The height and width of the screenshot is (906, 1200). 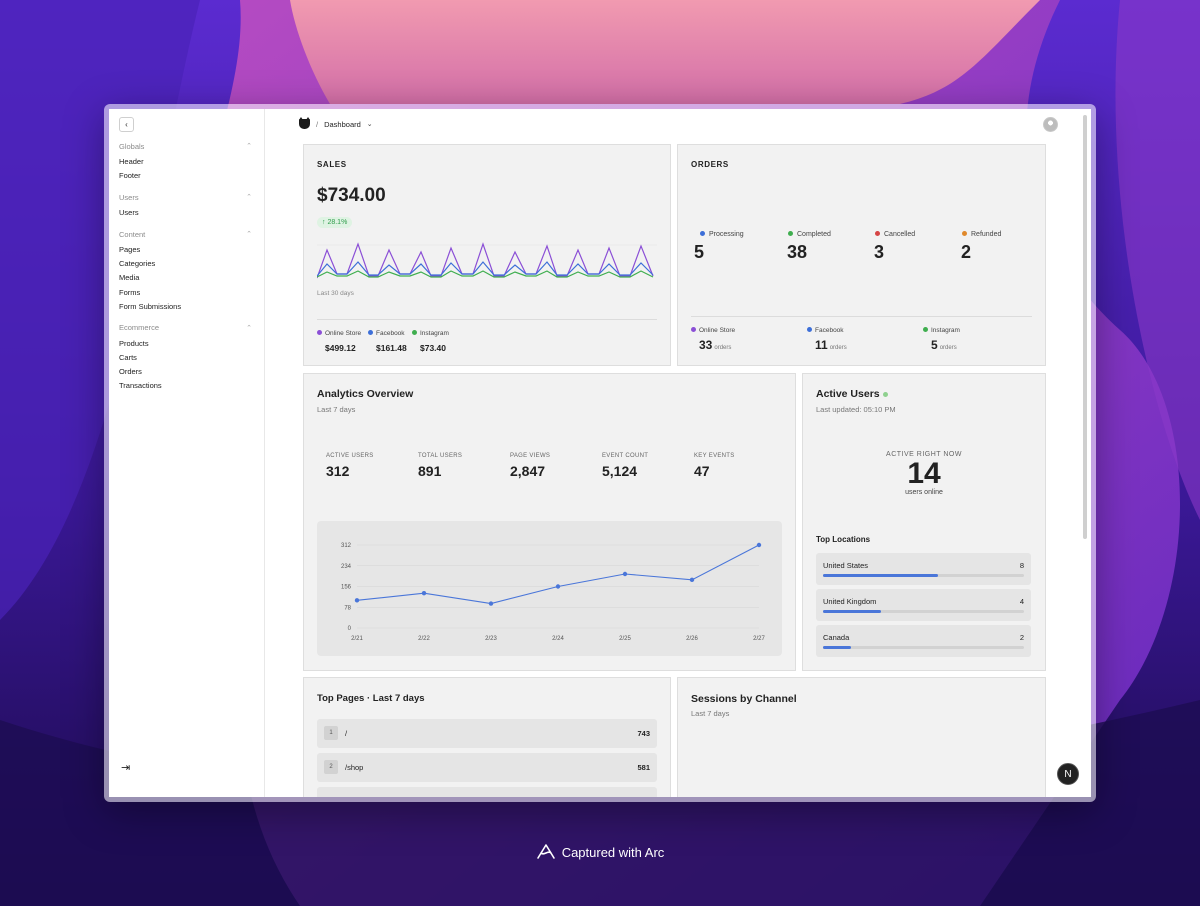 What do you see at coordinates (369, 124) in the screenshot?
I see `chevron-down-icon: ⌄` at bounding box center [369, 124].